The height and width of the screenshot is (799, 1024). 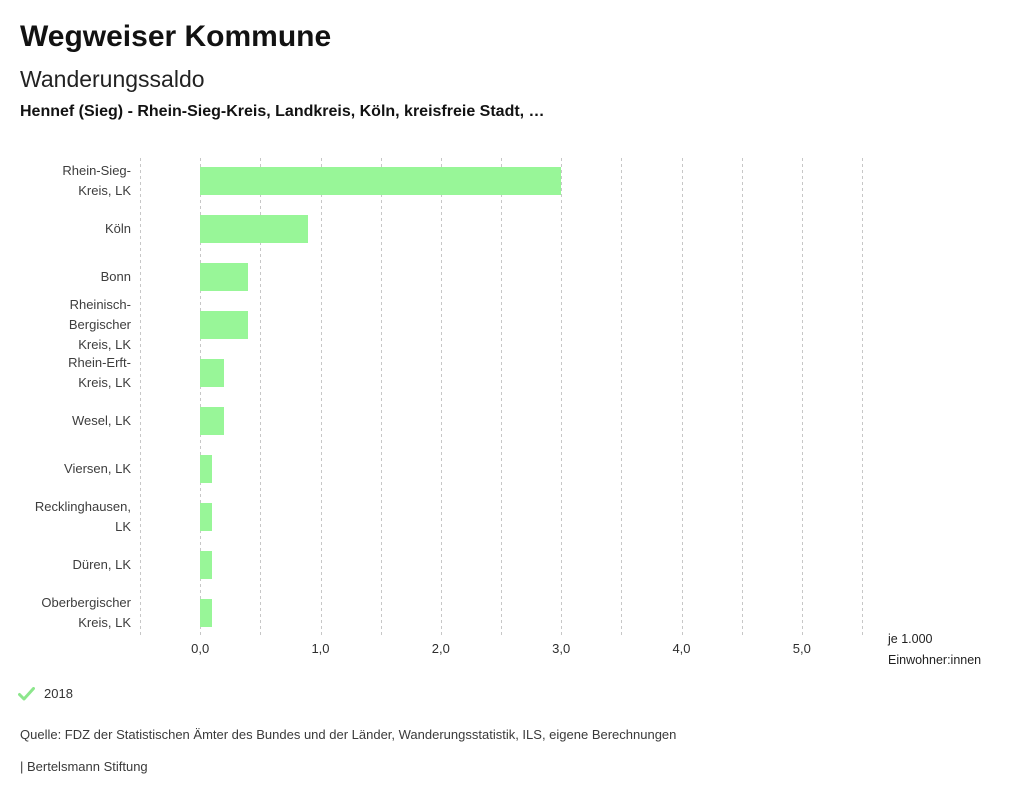 I want to click on bar-rhein-erft-kreis-lk, so click(x=212, y=373).